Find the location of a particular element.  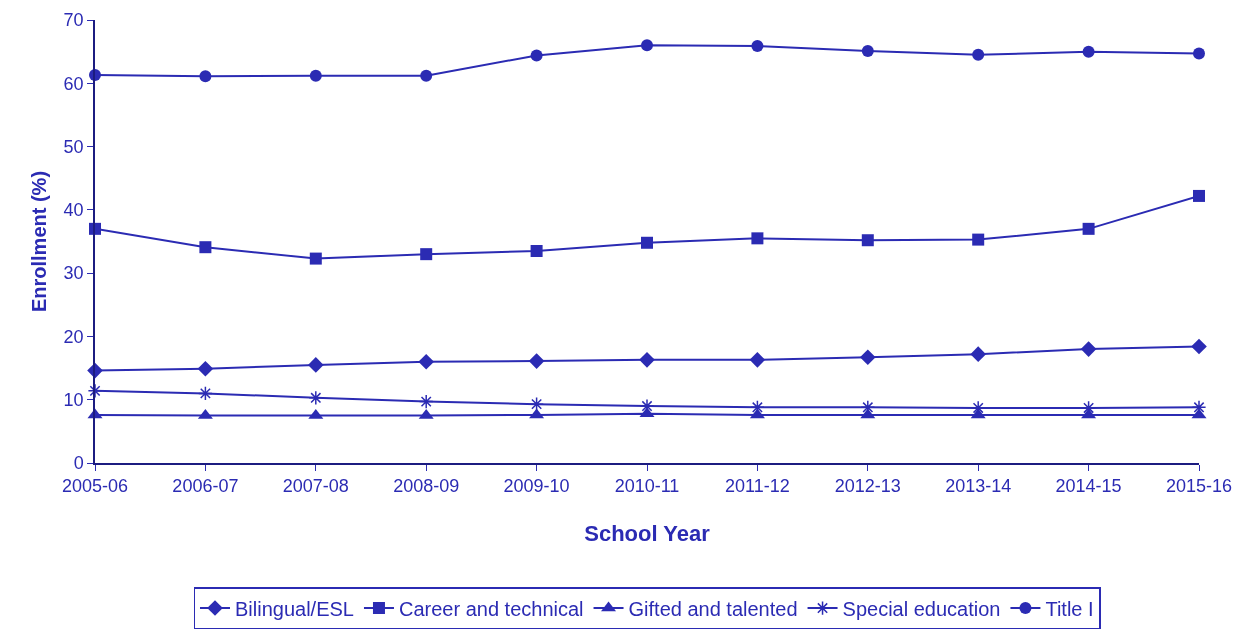

y-tick-label: 40 is located at coordinates (73, 210).